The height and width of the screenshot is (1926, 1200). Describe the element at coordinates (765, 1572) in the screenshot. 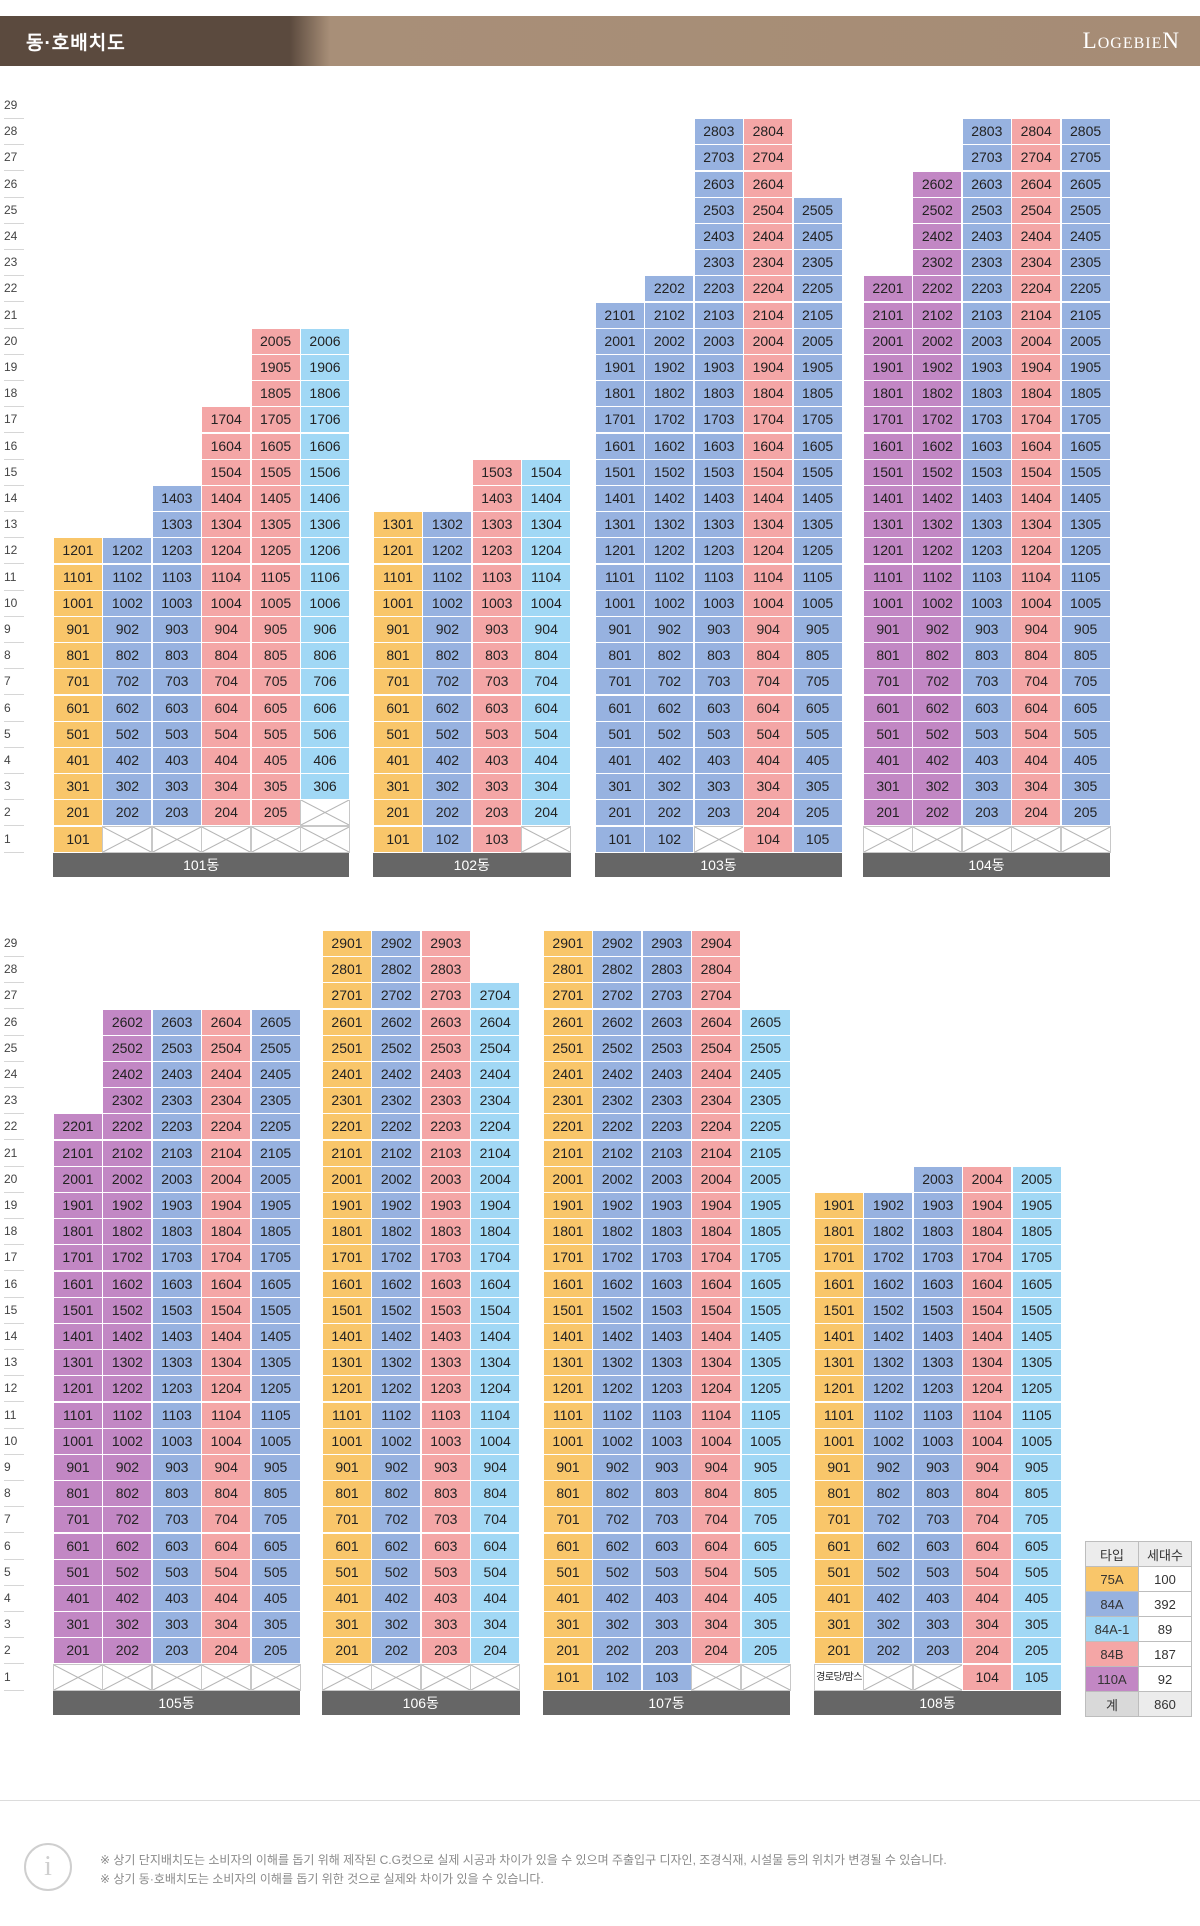

I see `unit-cell: 505` at that location.